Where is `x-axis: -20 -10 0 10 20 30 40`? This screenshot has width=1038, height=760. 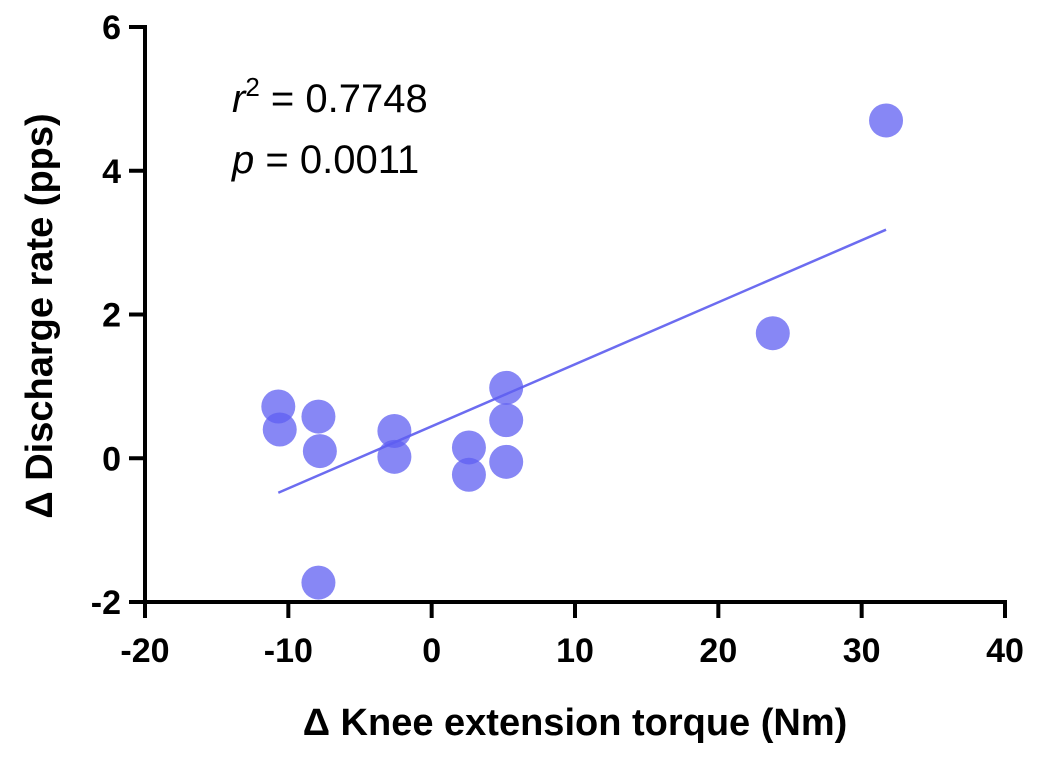
x-axis: -20 -10 0 10 20 30 40 is located at coordinates (572, 635).